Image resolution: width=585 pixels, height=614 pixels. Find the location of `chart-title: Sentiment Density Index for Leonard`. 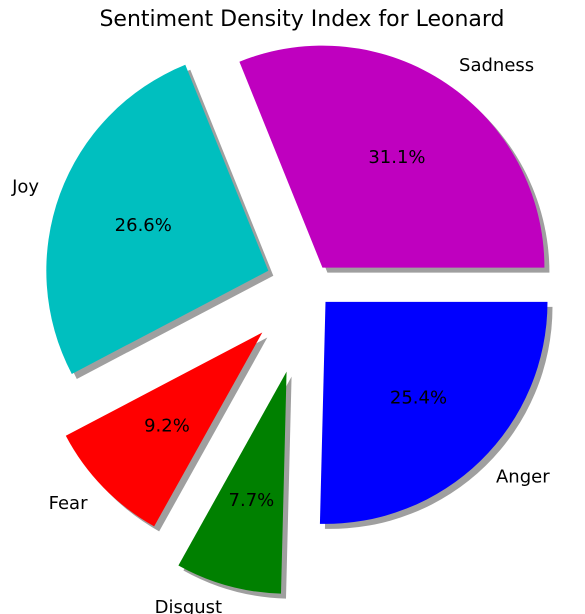

chart-title: Sentiment Density Index for Leonard is located at coordinates (301, 19).